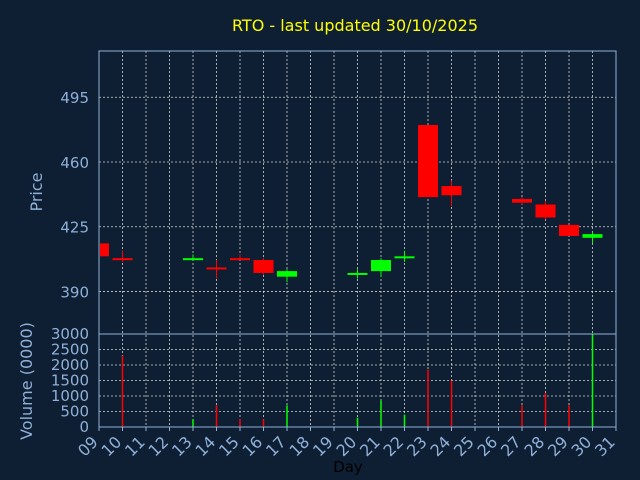  What do you see at coordinates (70, 365) in the screenshot?
I see `volume-tick-label: 2000` at bounding box center [70, 365].